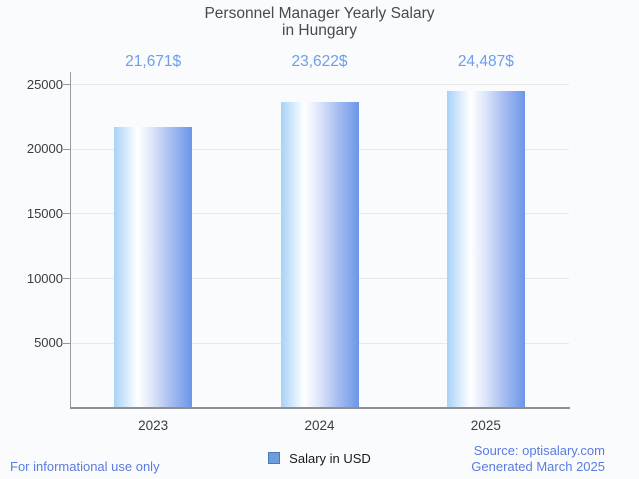 The width and height of the screenshot is (639, 479). I want to click on bar-value-label: 23,622$, so click(319, 61).